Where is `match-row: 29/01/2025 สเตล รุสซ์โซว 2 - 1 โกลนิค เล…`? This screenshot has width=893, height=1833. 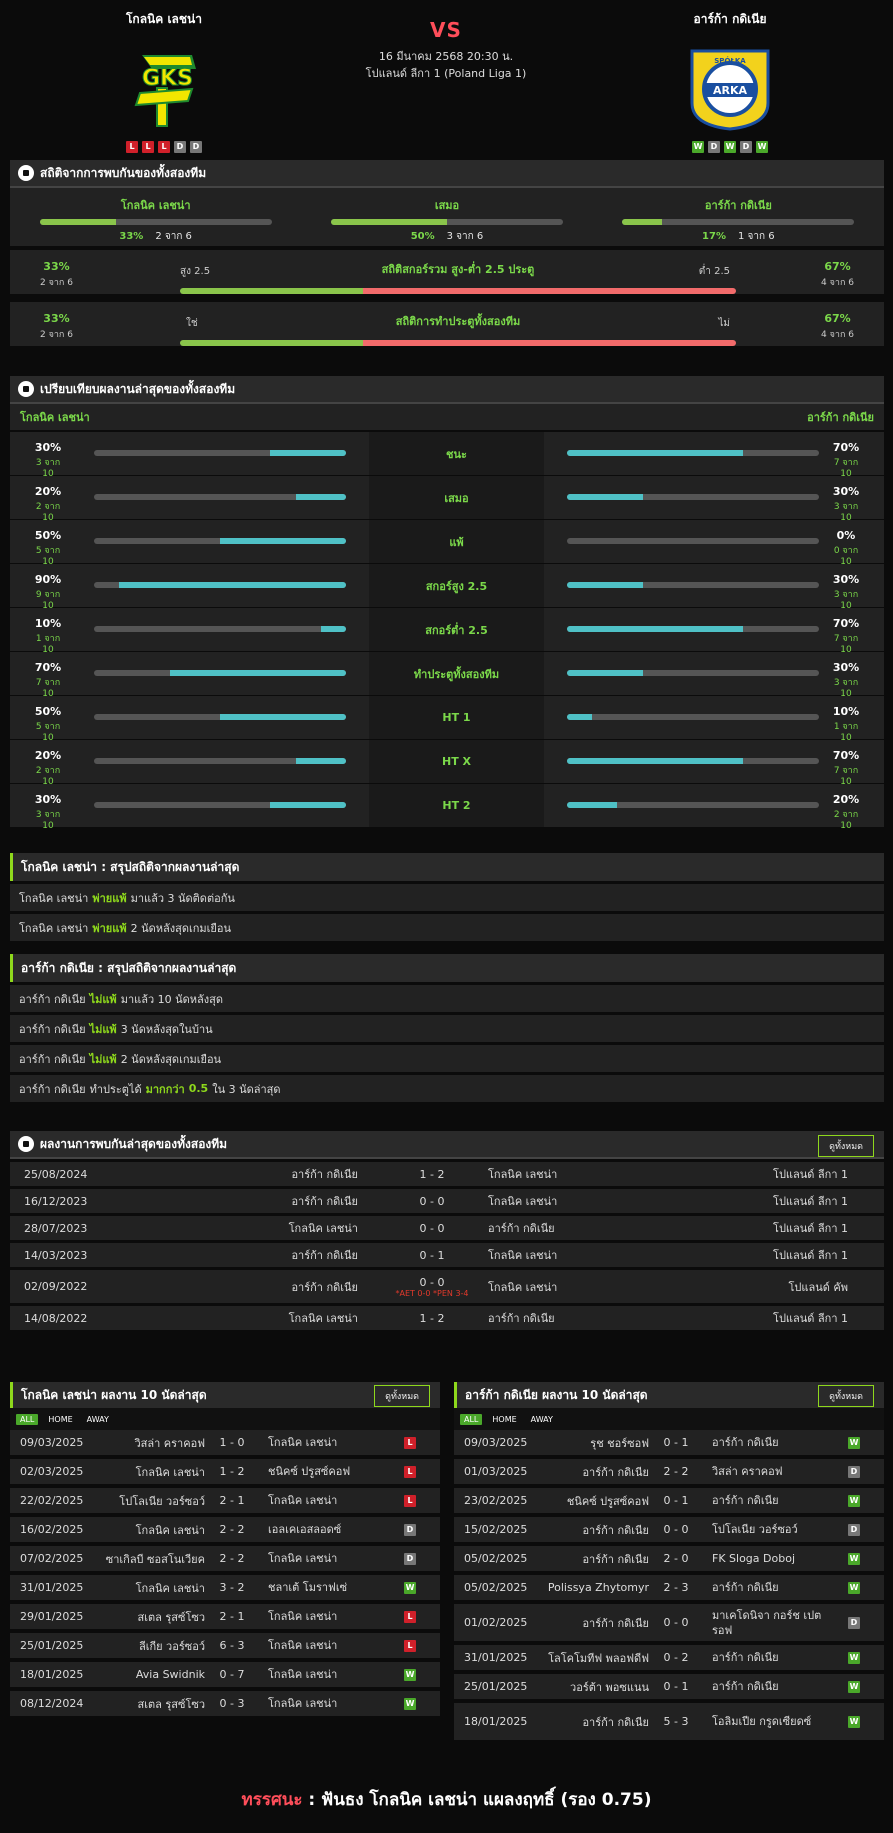 match-row: 29/01/2025 สเตล รุสซ์โซว 2 - 1 โกลนิค เล… is located at coordinates (225, 1617).